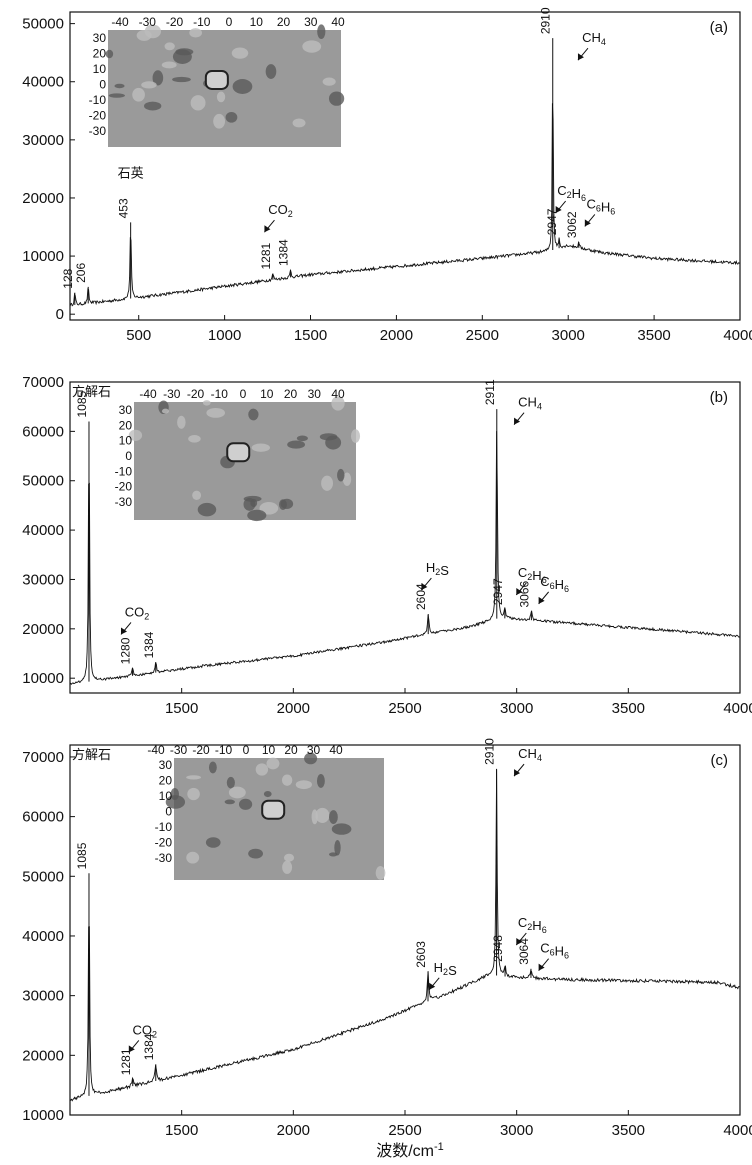 The width and height of the screenshot is (752, 1165). What do you see at coordinates (137, 612) in the screenshot?
I see `annotation-co2: CO2` at bounding box center [137, 612].